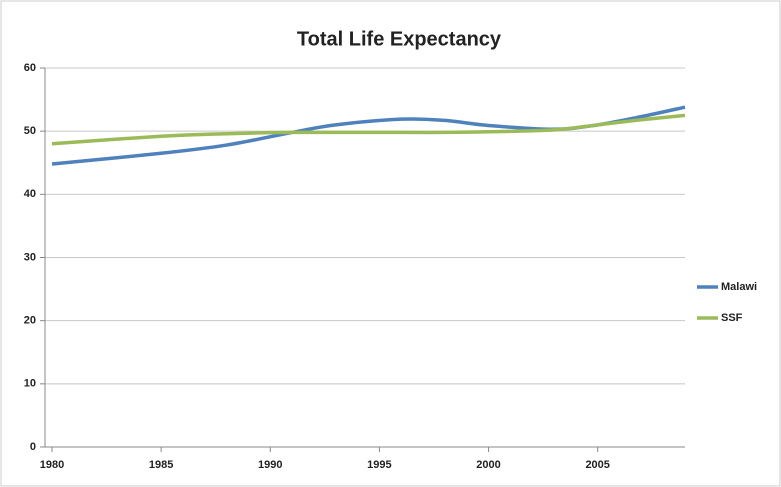  What do you see at coordinates (368, 129) in the screenshot?
I see `data-line` at bounding box center [368, 129].